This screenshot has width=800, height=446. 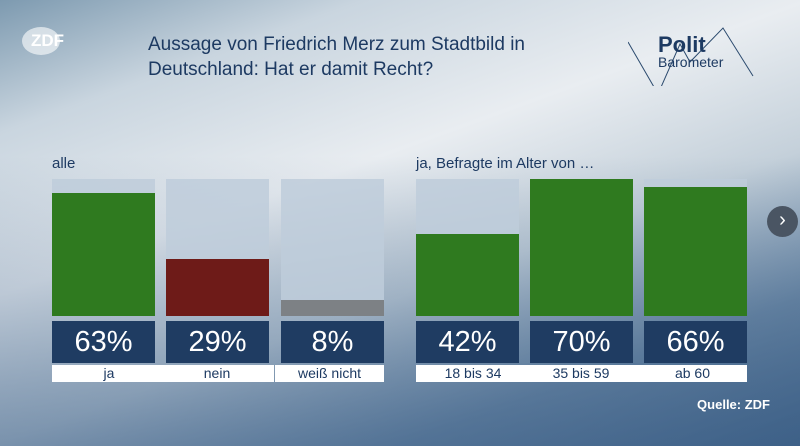 I want to click on category-label: ja, so click(x=109, y=373).